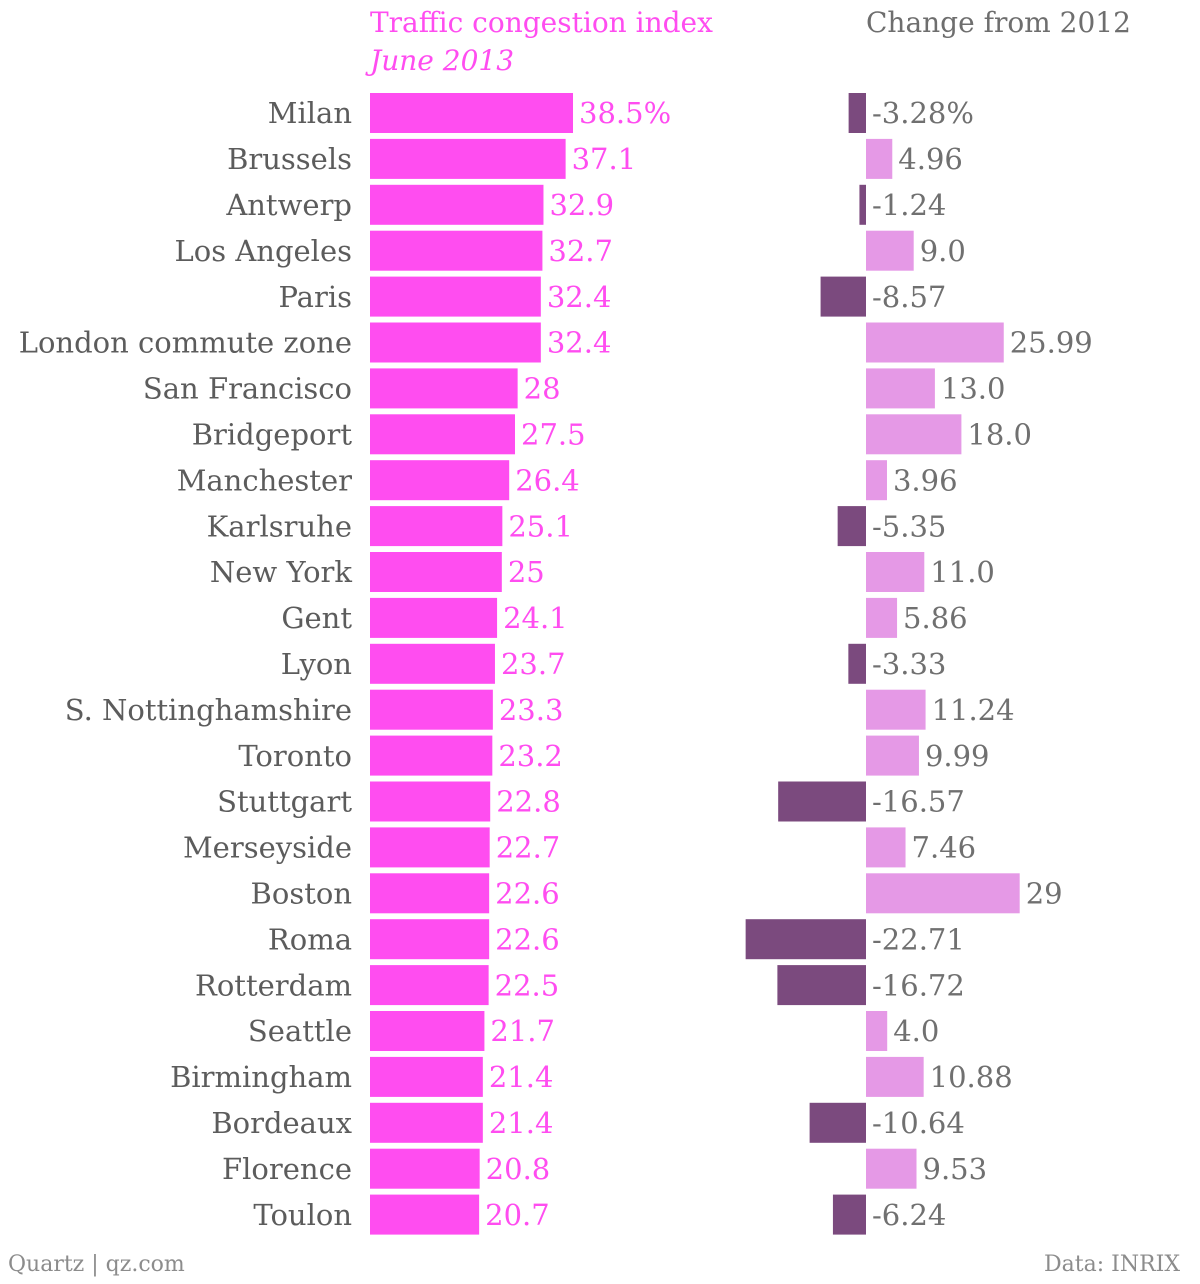 The height and width of the screenshot is (1284, 1200). What do you see at coordinates (315, 297) in the screenshot?
I see `category-label: Paris` at bounding box center [315, 297].